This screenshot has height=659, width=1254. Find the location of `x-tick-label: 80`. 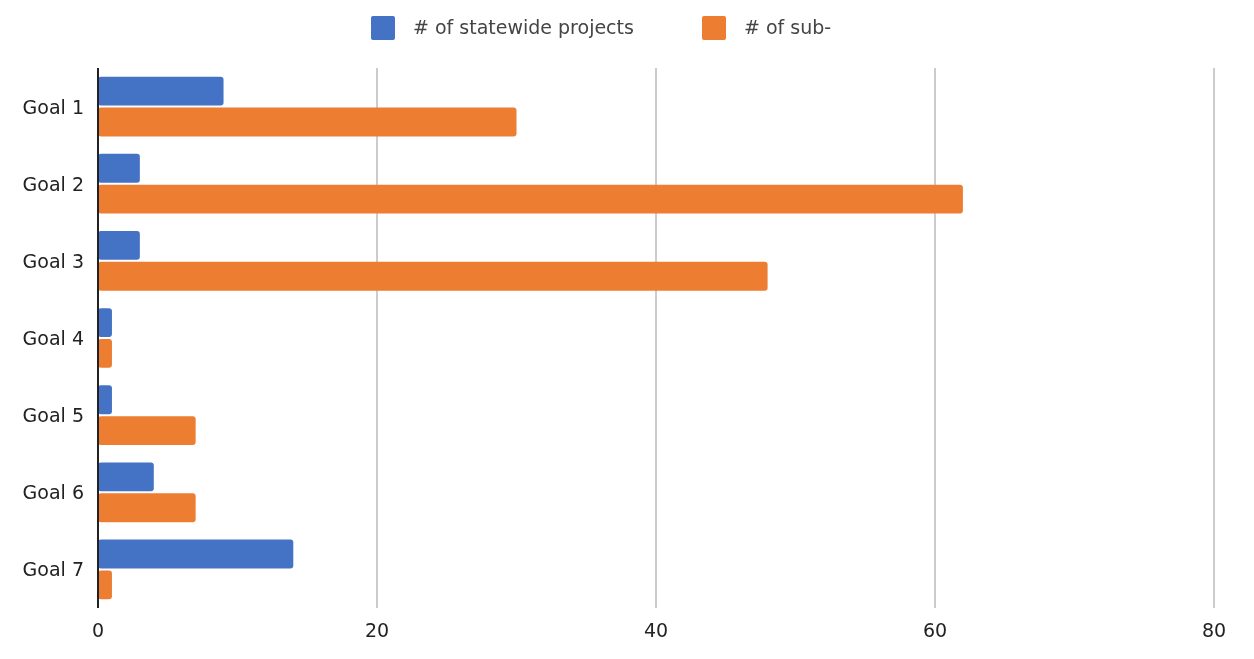

x-tick-label: 80 is located at coordinates (1214, 630).